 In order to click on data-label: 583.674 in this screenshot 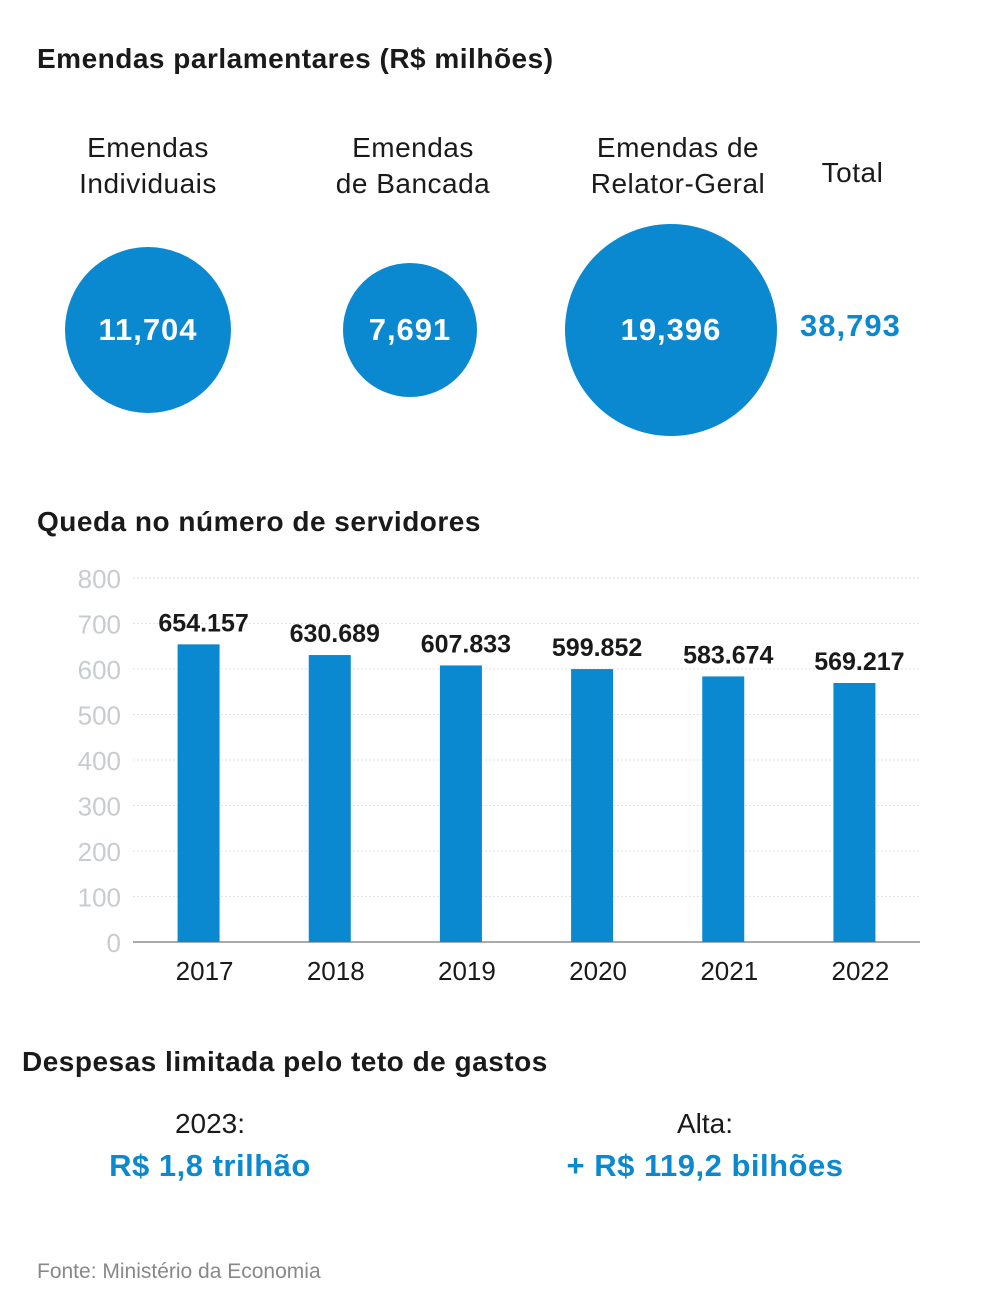, I will do `click(728, 655)`.